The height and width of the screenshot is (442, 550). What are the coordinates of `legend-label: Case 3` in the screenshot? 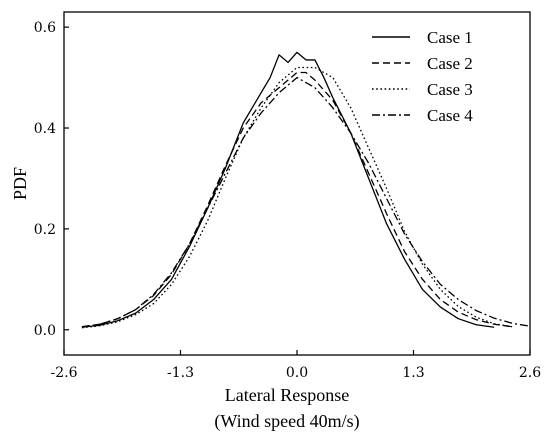 It's located at (450, 89).